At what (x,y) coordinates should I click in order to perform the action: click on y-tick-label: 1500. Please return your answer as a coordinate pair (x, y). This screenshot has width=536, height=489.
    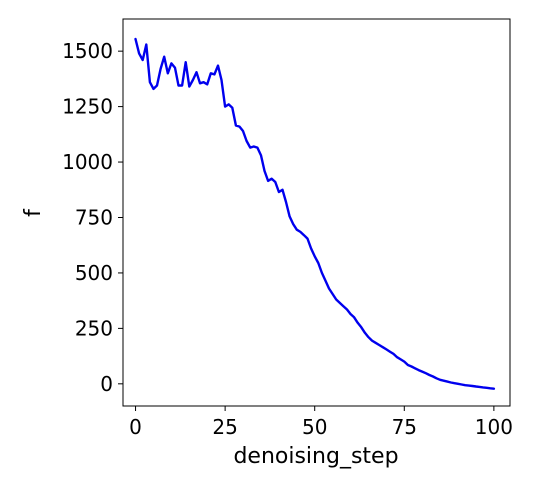
    Looking at the image, I should click on (87, 51).